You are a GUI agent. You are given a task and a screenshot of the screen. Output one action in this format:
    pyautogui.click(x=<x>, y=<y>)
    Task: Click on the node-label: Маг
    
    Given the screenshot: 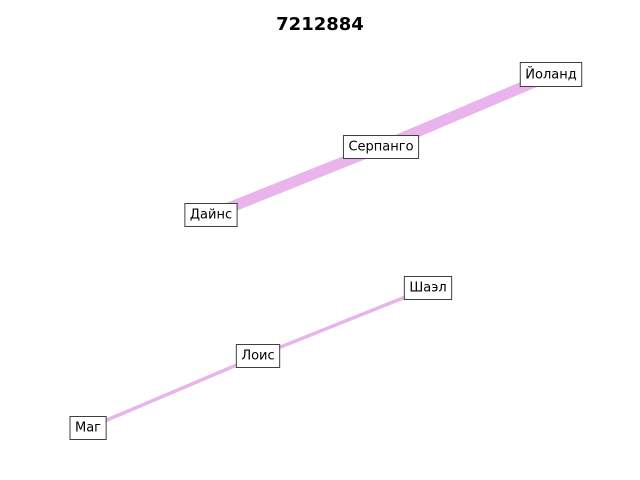 What is the action you would take?
    pyautogui.click(x=88, y=428)
    